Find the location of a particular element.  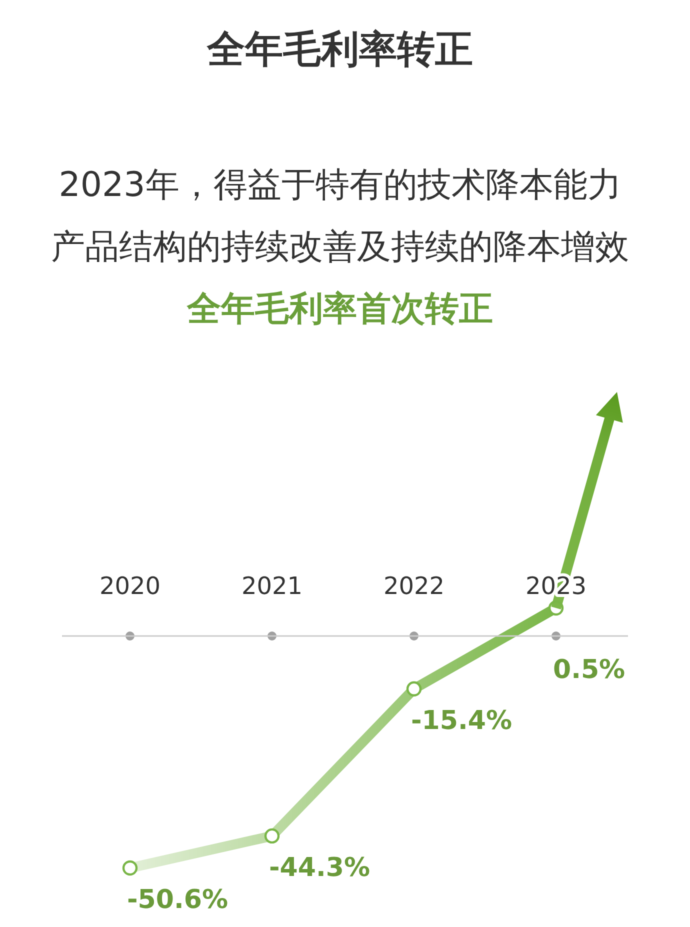

data-label: -15.4% is located at coordinates (461, 721).